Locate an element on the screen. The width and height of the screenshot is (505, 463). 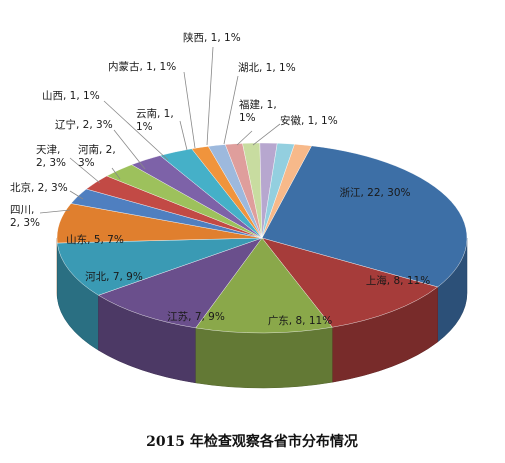
slice-label-4: 江苏, 7, 9% is located at coordinates (196, 316).